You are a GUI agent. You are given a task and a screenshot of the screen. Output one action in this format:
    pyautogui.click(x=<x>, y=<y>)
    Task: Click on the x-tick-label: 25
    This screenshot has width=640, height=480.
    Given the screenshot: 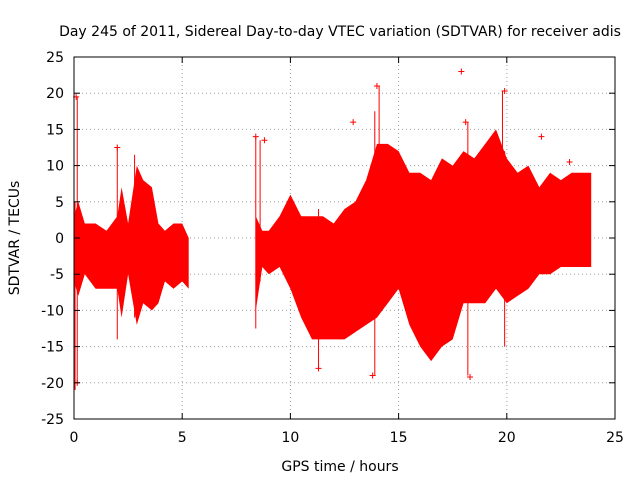 What is the action you would take?
    pyautogui.click(x=615, y=438)
    